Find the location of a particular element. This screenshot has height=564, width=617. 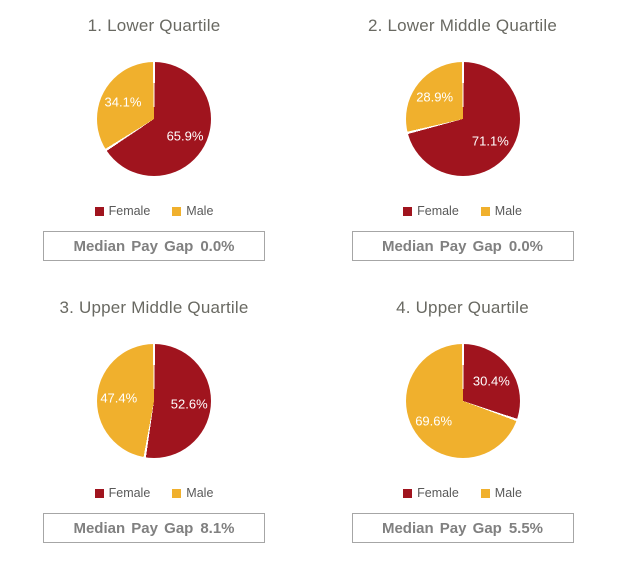

chart-title: 4. Upper Quartile is located at coordinates (462, 307).